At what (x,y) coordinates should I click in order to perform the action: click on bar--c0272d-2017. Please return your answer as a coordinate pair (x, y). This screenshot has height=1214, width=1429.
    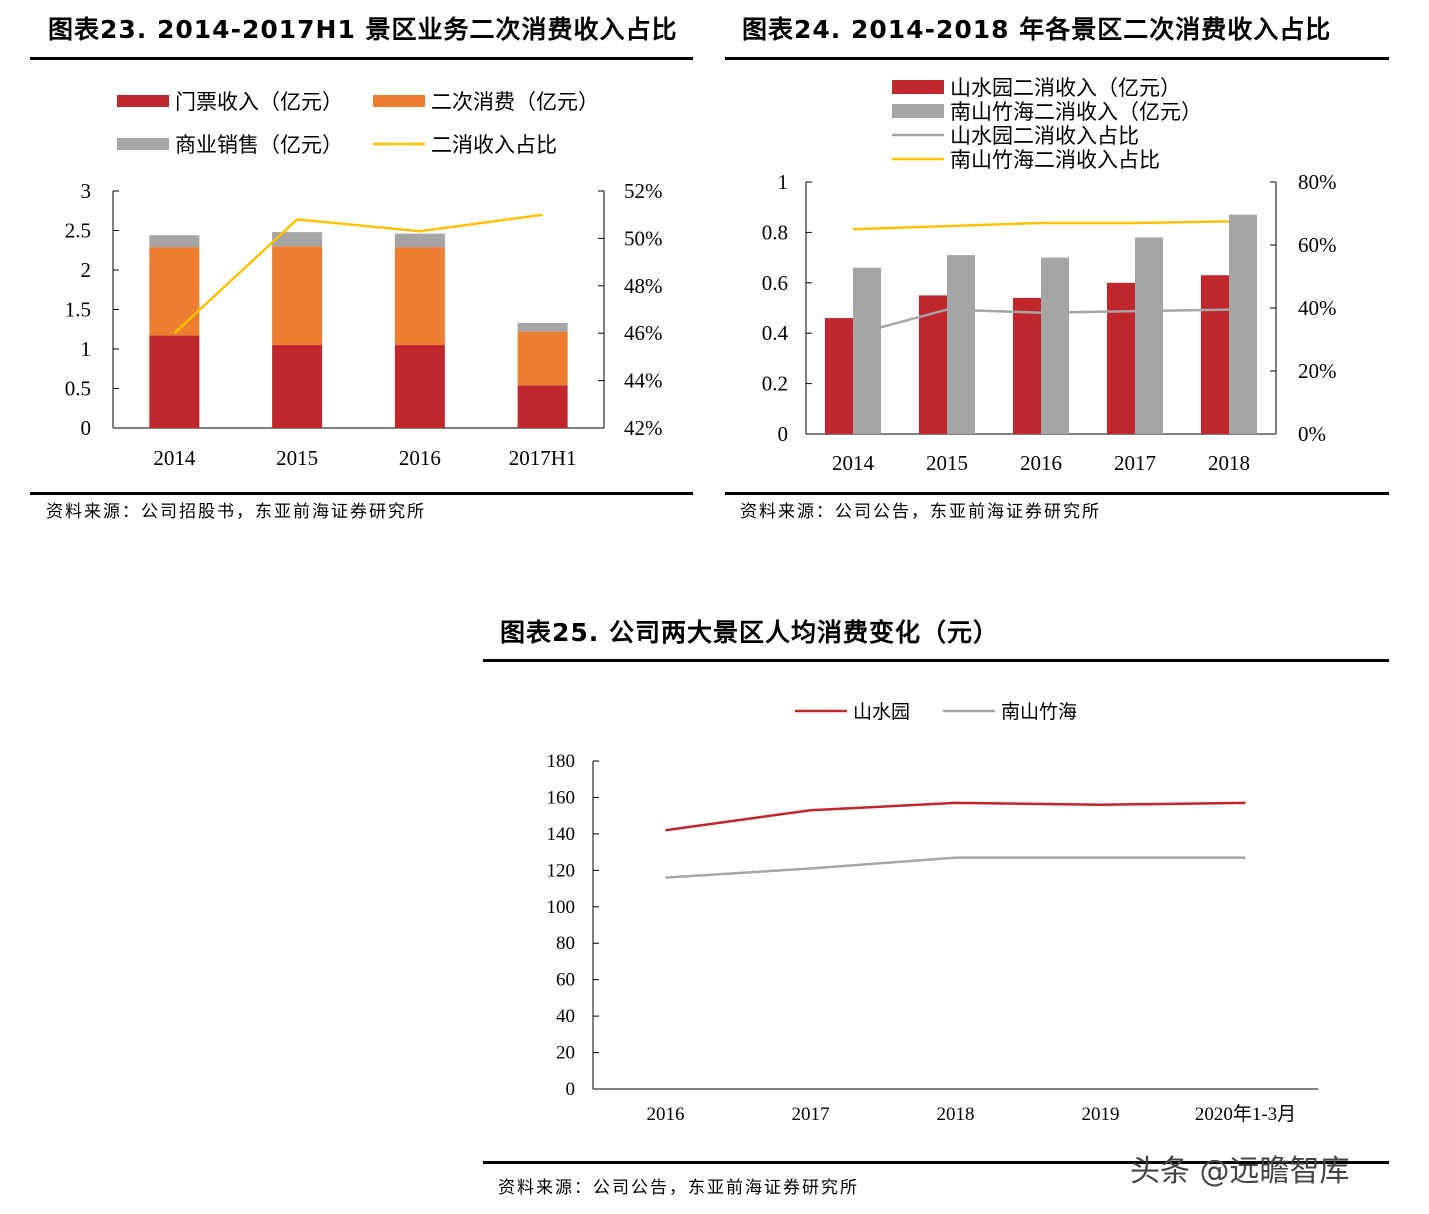
    Looking at the image, I should click on (1121, 358).